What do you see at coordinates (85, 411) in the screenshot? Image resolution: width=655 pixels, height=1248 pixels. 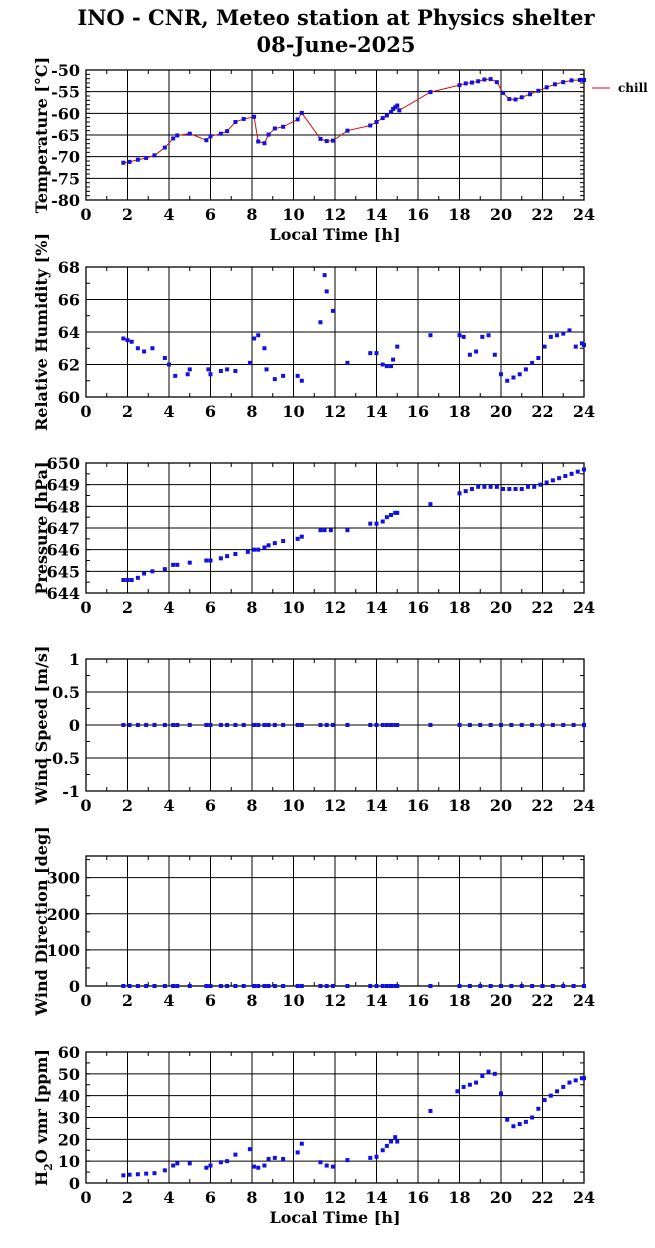 I see `x-tick-label: 0` at bounding box center [85, 411].